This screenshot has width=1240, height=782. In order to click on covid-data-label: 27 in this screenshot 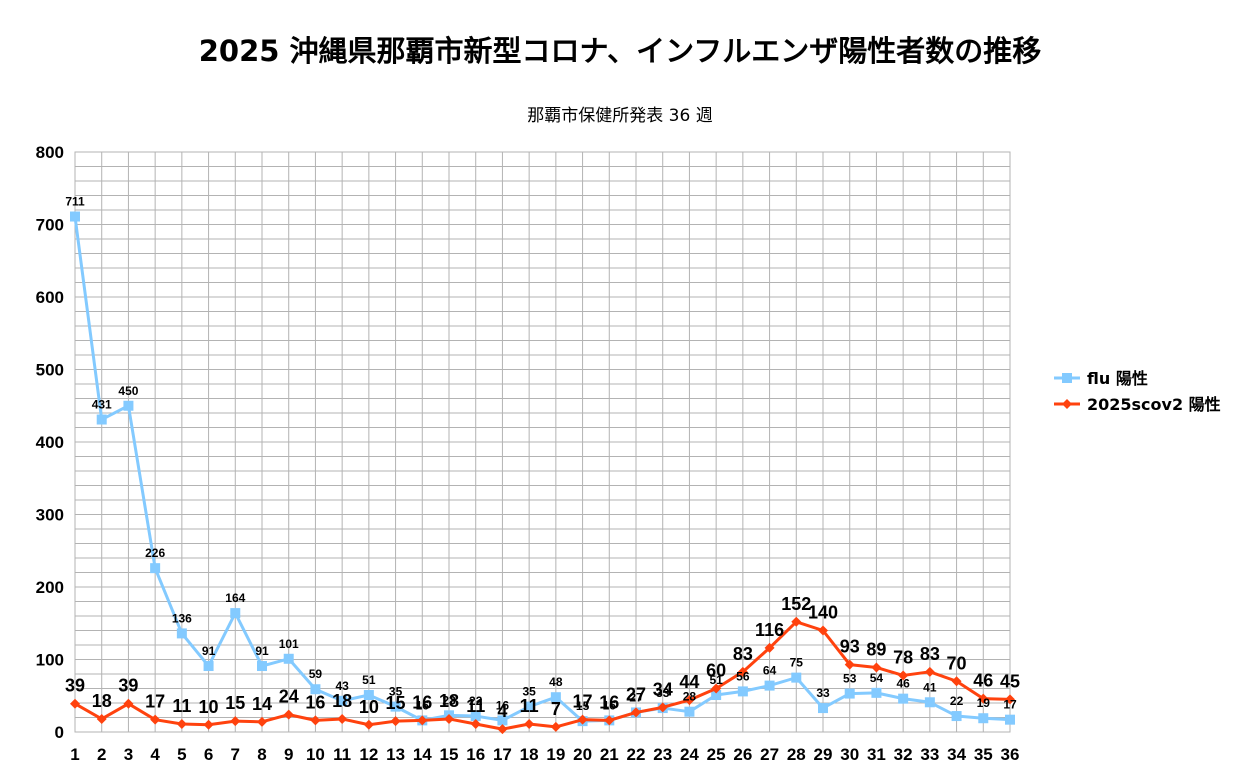, I will do `click(636, 694)`.